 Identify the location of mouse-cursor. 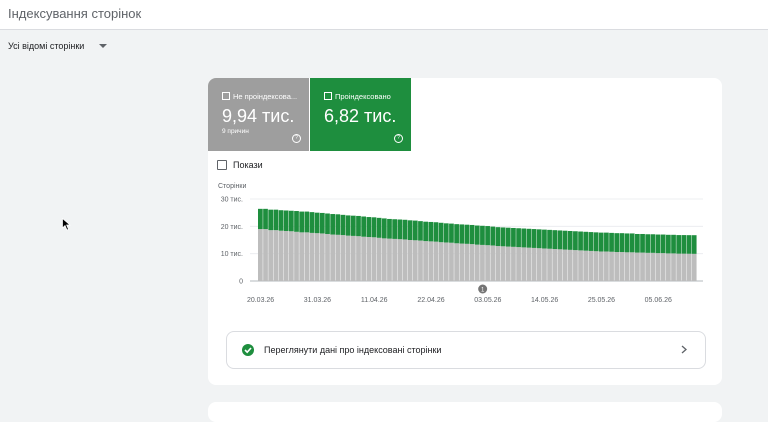
(66, 224).